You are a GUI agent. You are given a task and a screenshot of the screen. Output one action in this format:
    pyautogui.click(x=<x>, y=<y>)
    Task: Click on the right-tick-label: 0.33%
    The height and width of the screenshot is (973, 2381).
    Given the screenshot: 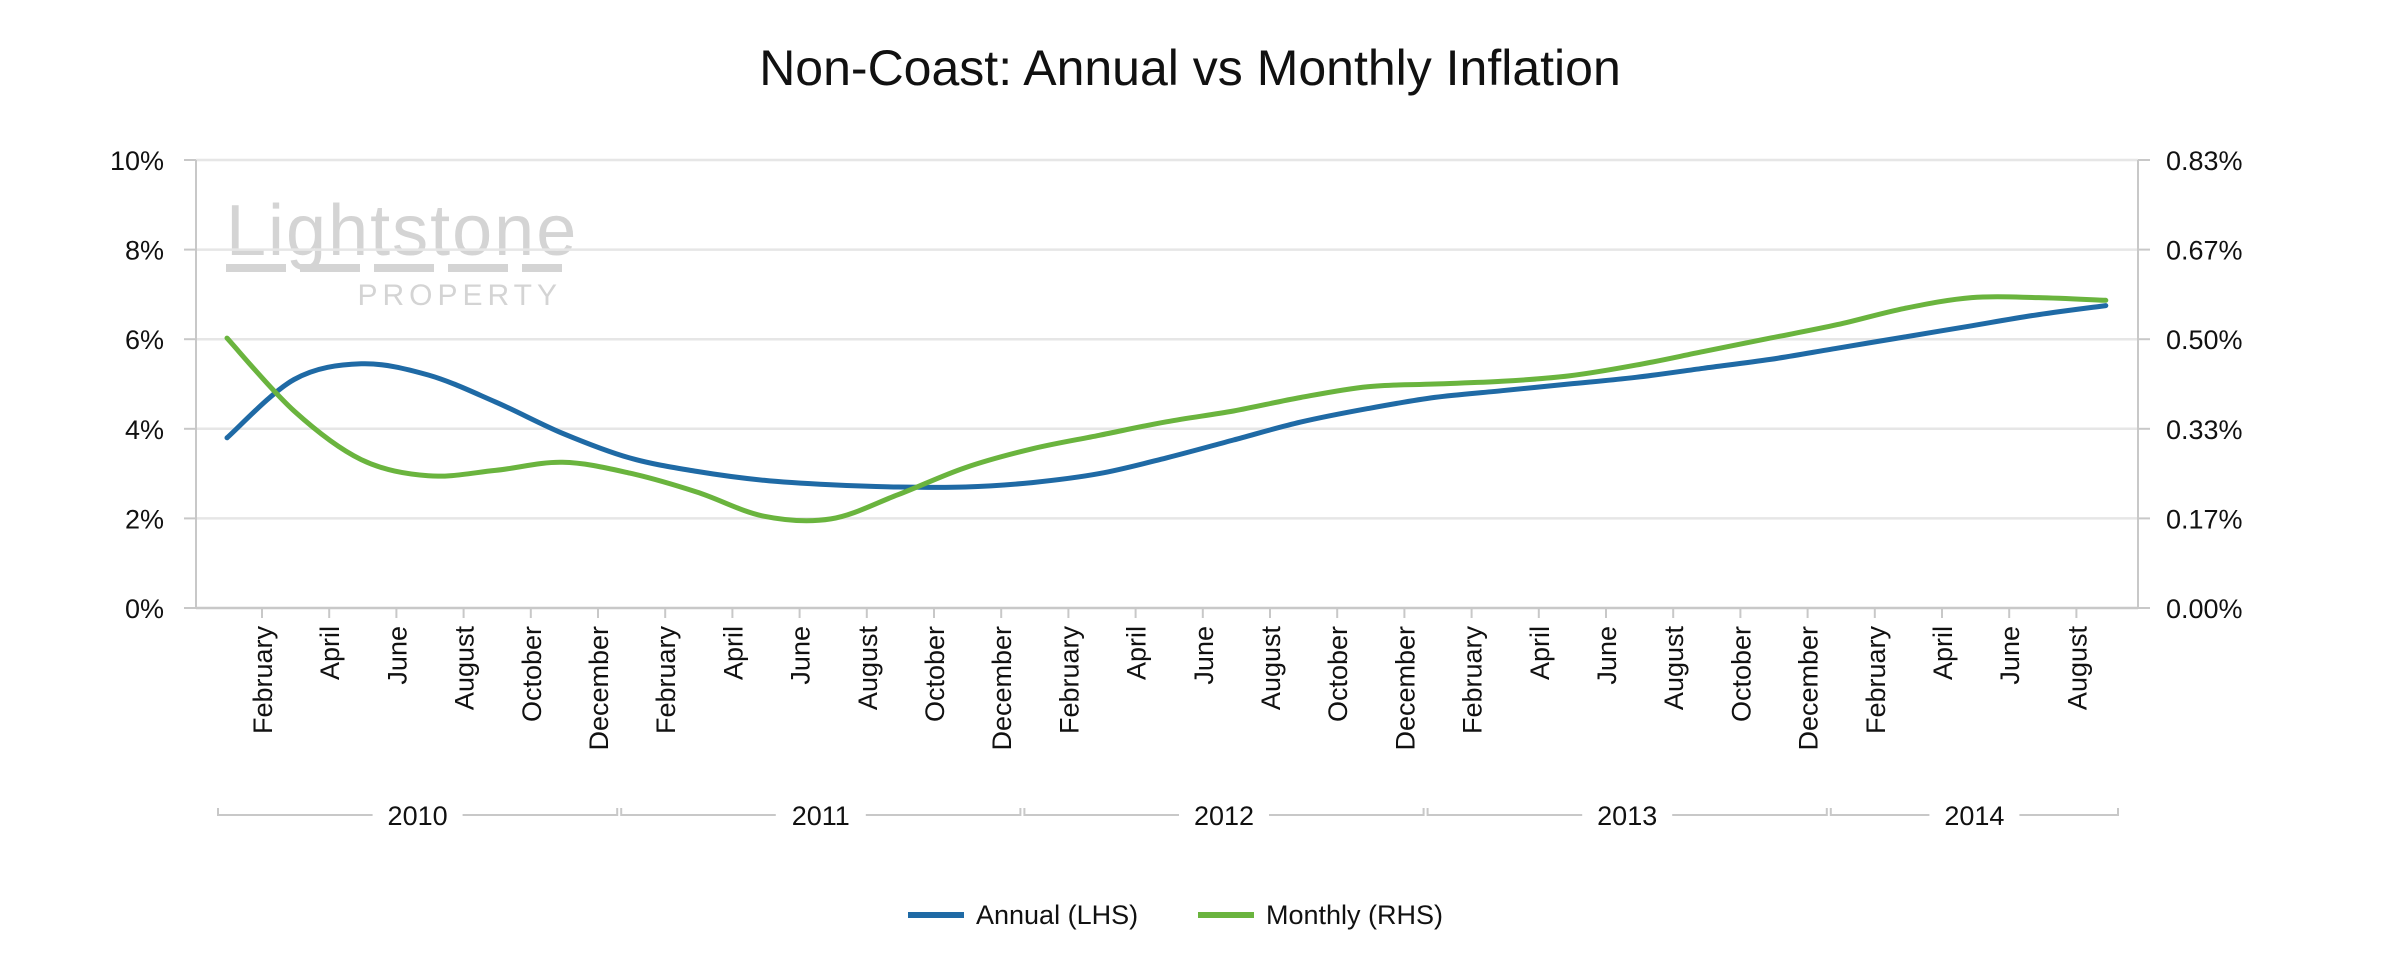 What is the action you would take?
    pyautogui.click(x=2204, y=430)
    